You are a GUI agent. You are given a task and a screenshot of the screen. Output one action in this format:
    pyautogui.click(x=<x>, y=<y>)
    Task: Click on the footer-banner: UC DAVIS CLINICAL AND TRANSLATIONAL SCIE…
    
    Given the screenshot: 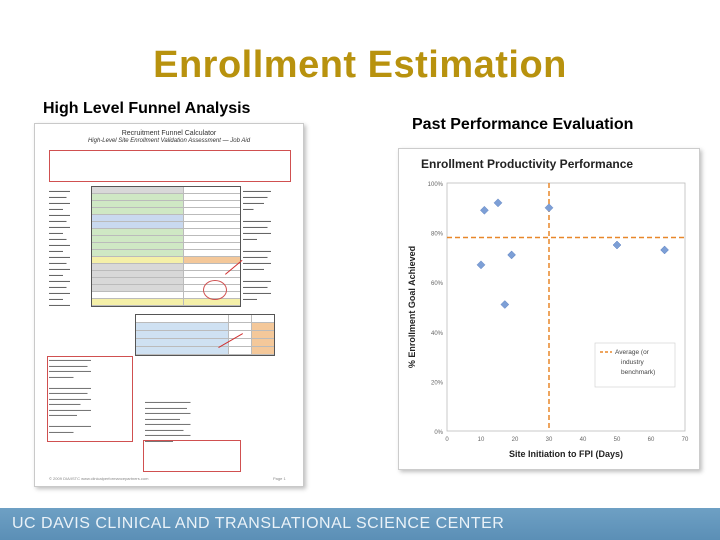 What is the action you would take?
    pyautogui.click(x=360, y=524)
    